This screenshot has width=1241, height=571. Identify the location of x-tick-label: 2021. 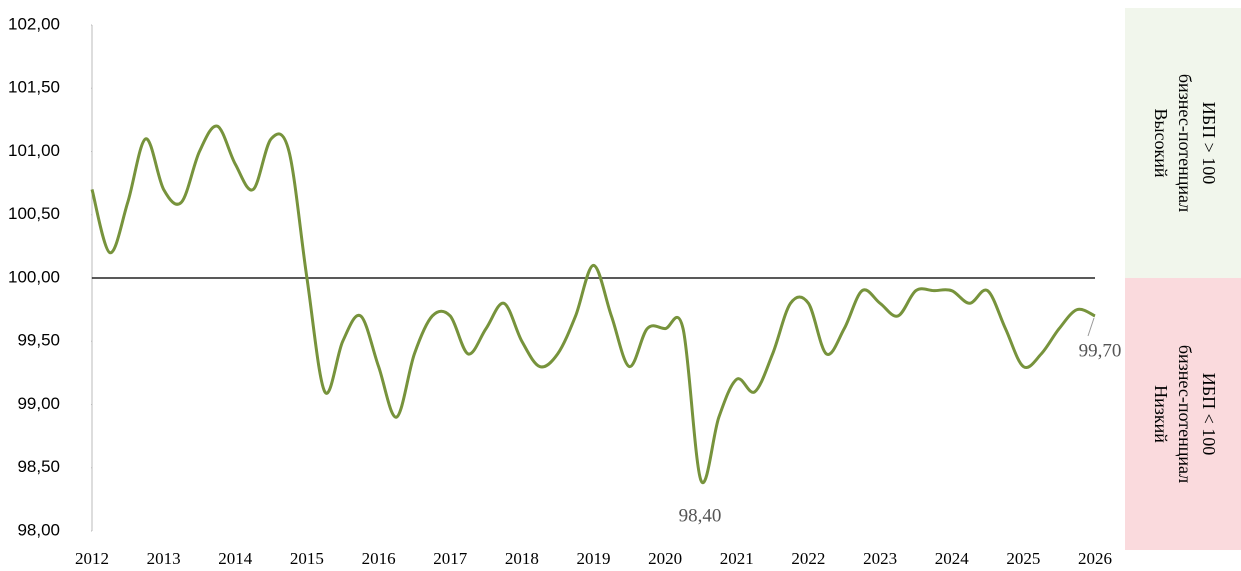
(737, 558).